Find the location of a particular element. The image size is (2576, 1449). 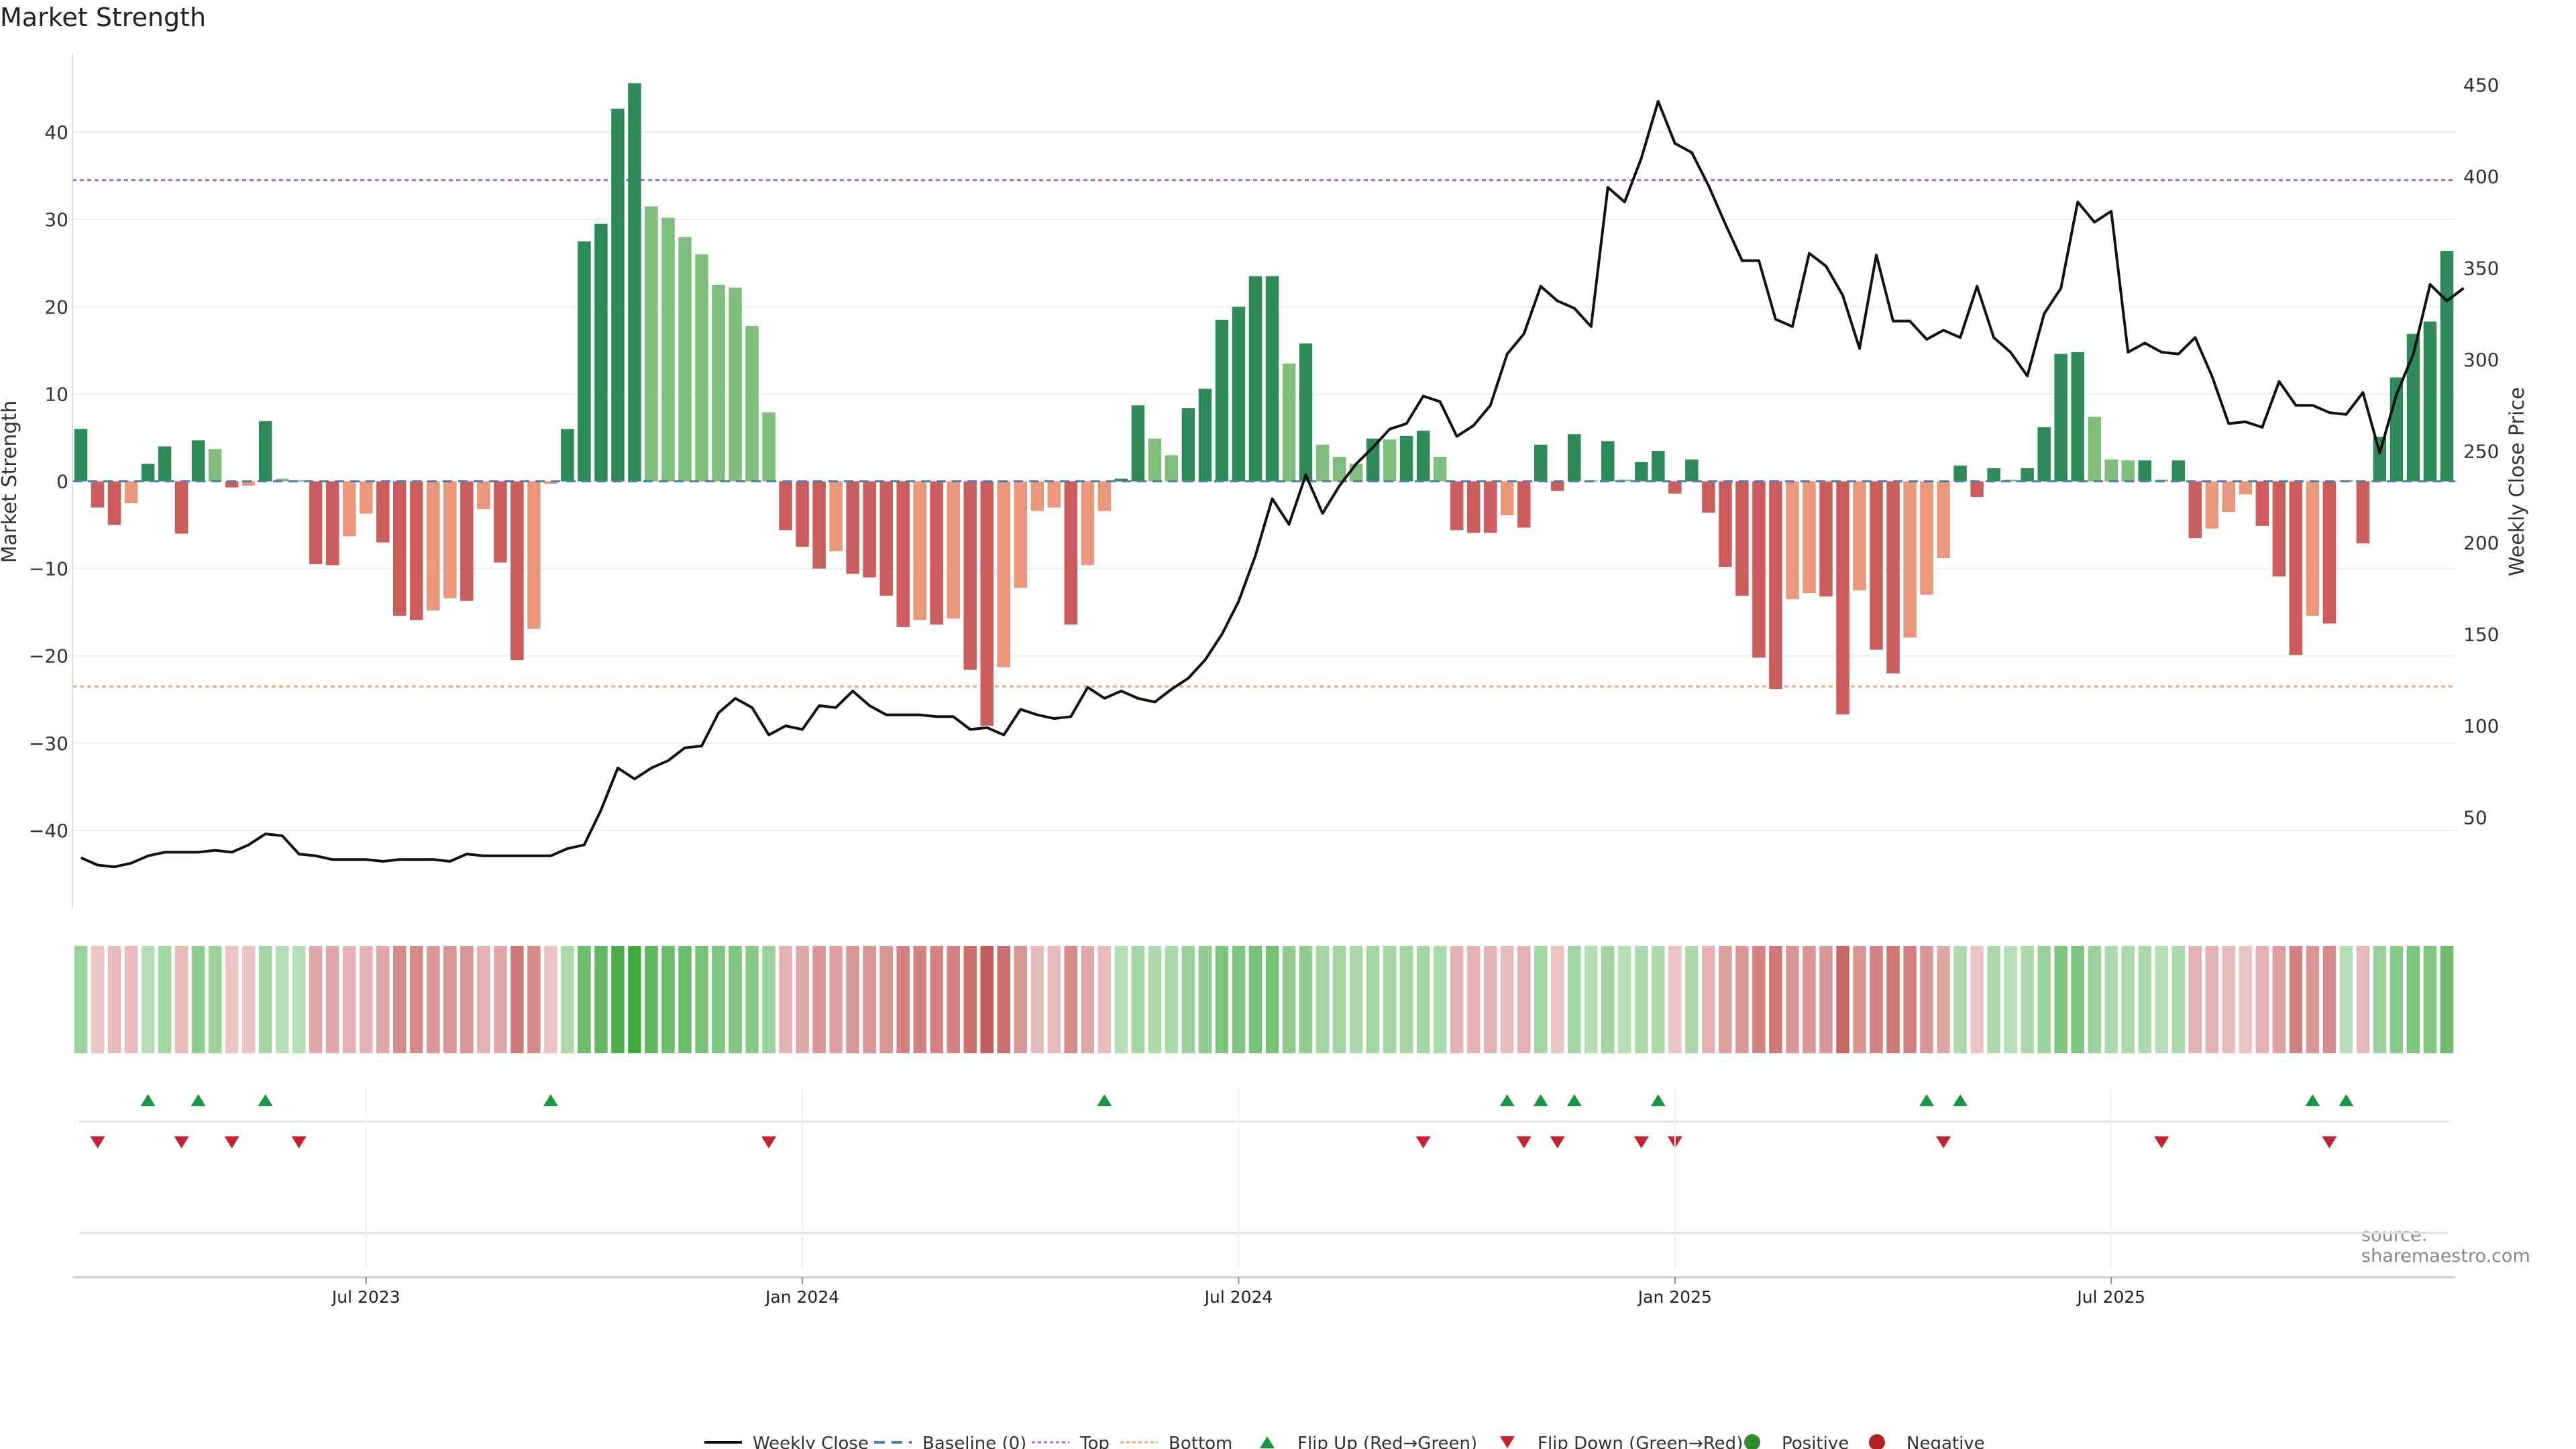

legend-item: Flip Down (Green→Red) is located at coordinates (1621, 1441).